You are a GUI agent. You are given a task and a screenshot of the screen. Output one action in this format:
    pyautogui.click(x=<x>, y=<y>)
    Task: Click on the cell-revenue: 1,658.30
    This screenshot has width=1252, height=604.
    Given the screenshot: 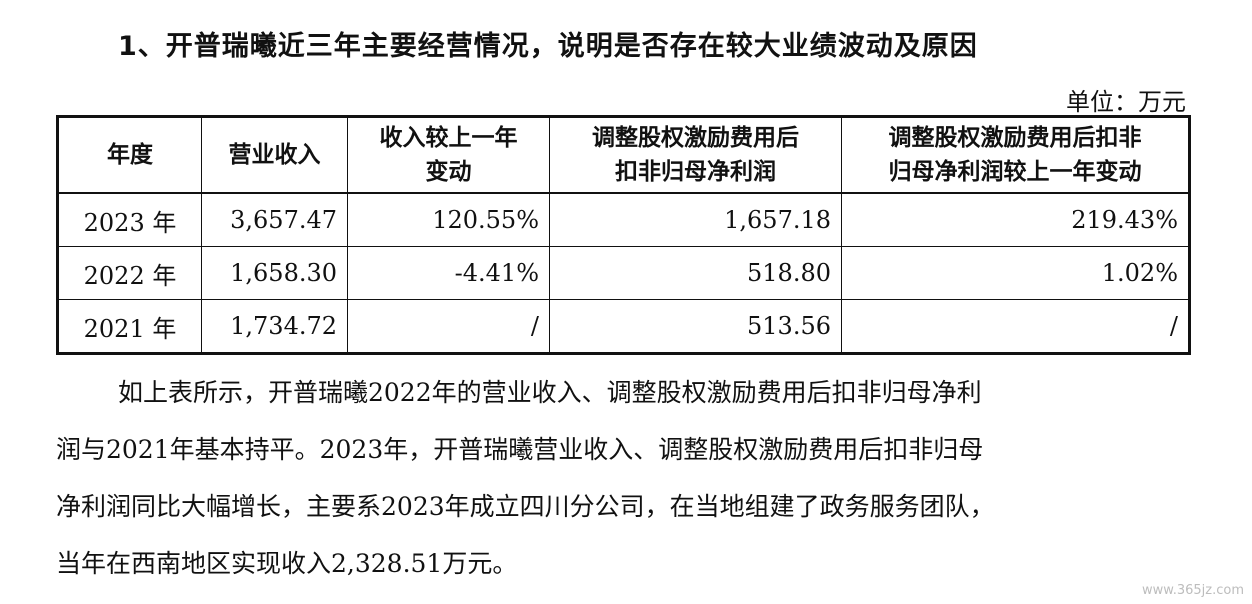 What is the action you would take?
    pyautogui.click(x=274, y=273)
    